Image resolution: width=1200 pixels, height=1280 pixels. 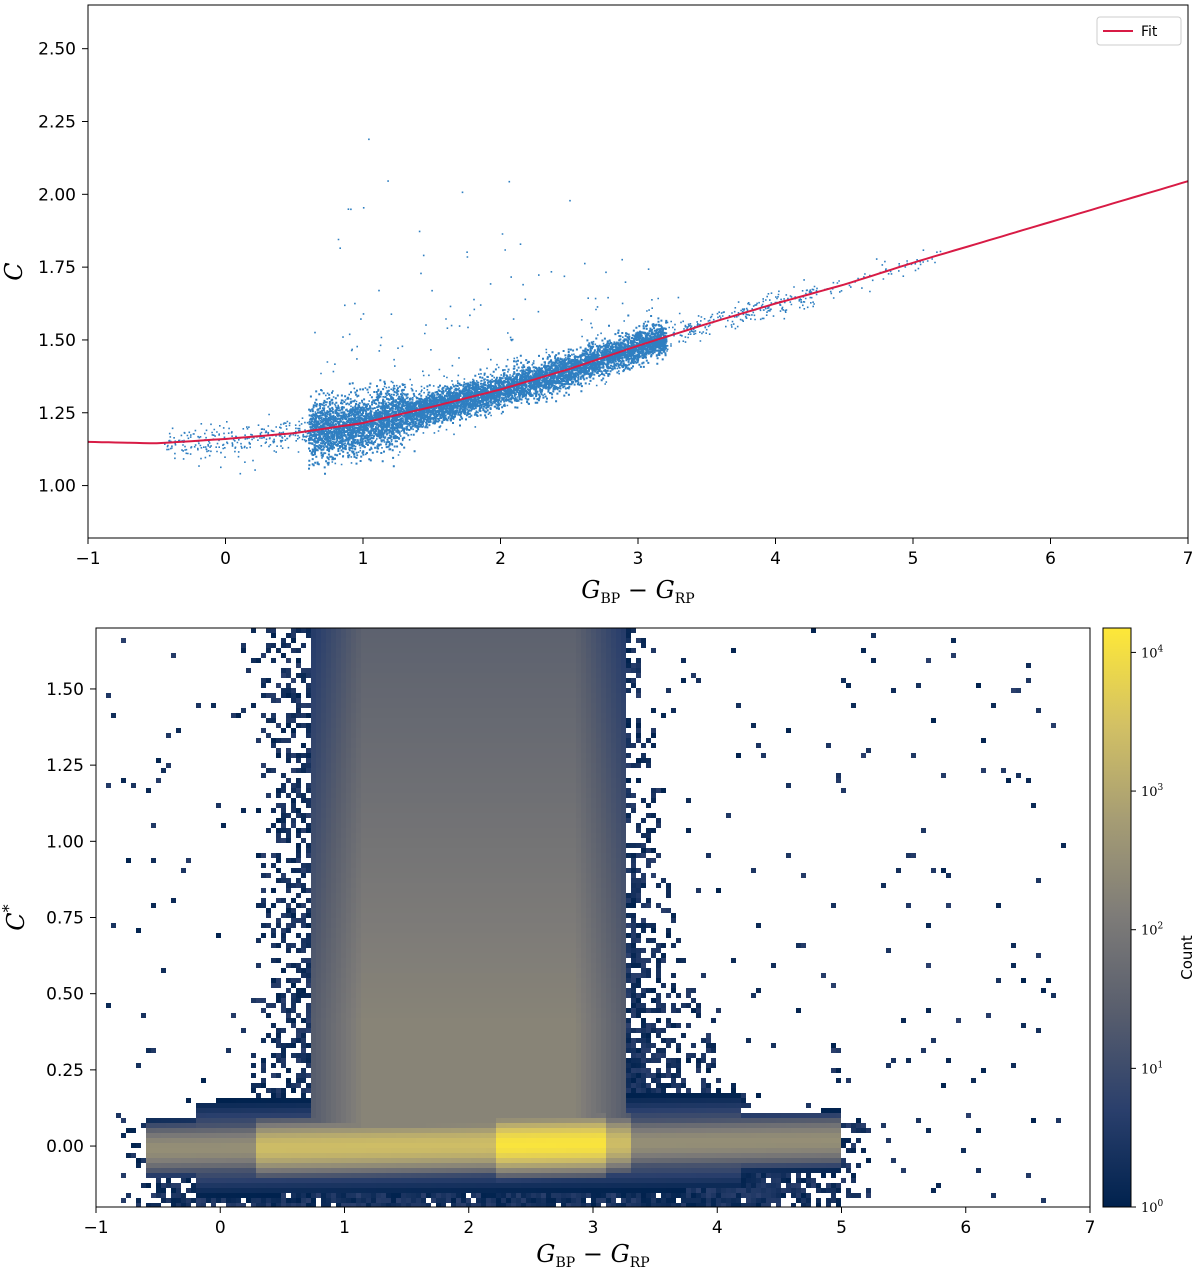 I want to click on y-tick-label: 0.50, so click(x=65, y=995).